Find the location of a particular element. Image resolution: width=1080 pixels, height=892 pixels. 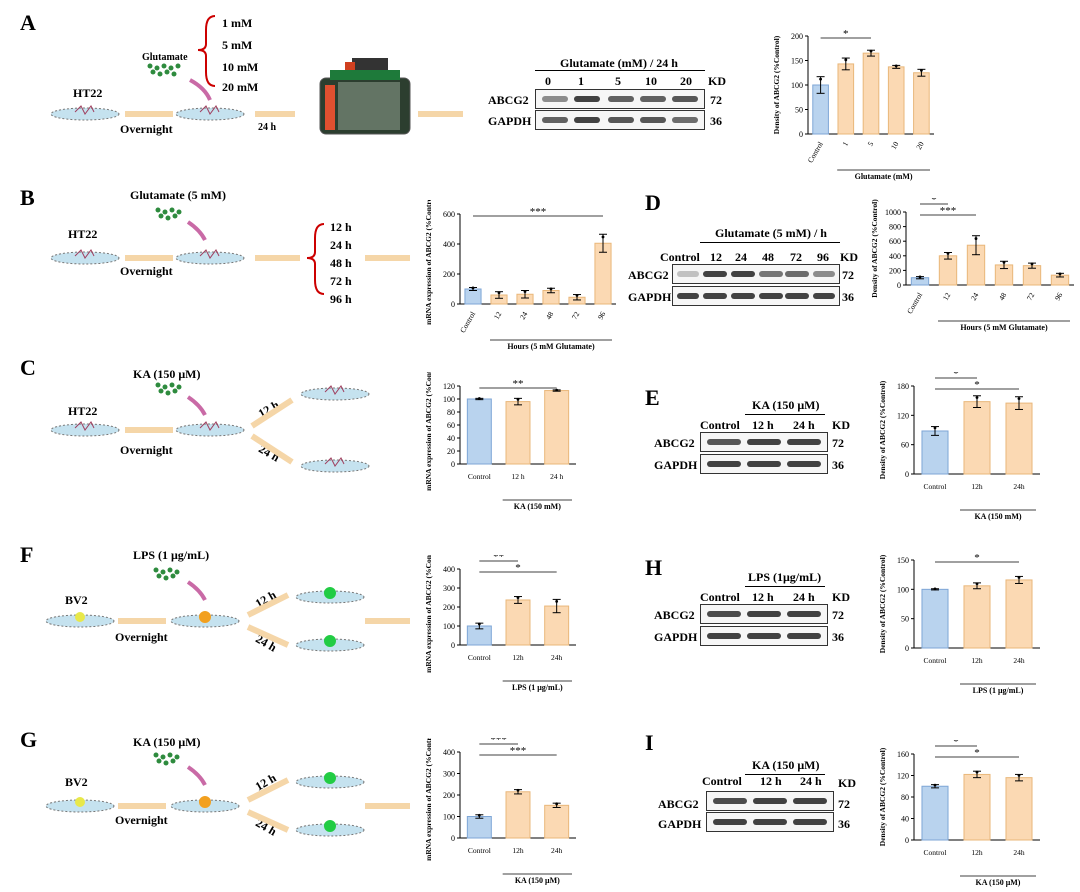

y-tick-label: 300 is located at coordinates (449, 588).